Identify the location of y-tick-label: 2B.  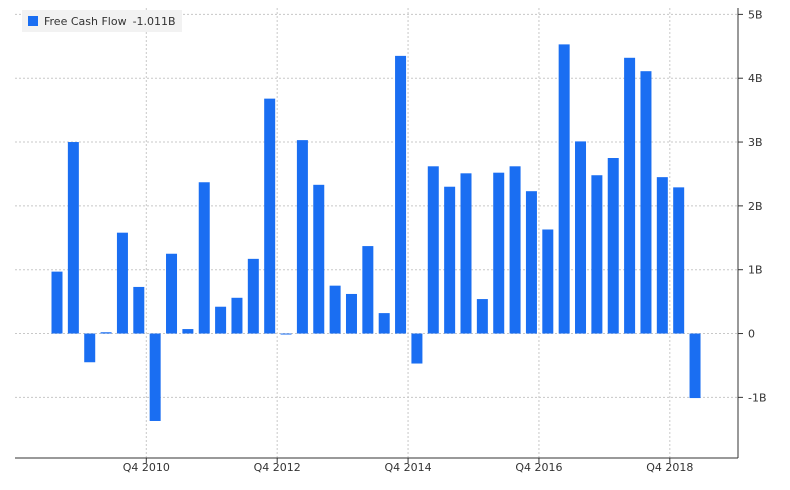
(755, 206).